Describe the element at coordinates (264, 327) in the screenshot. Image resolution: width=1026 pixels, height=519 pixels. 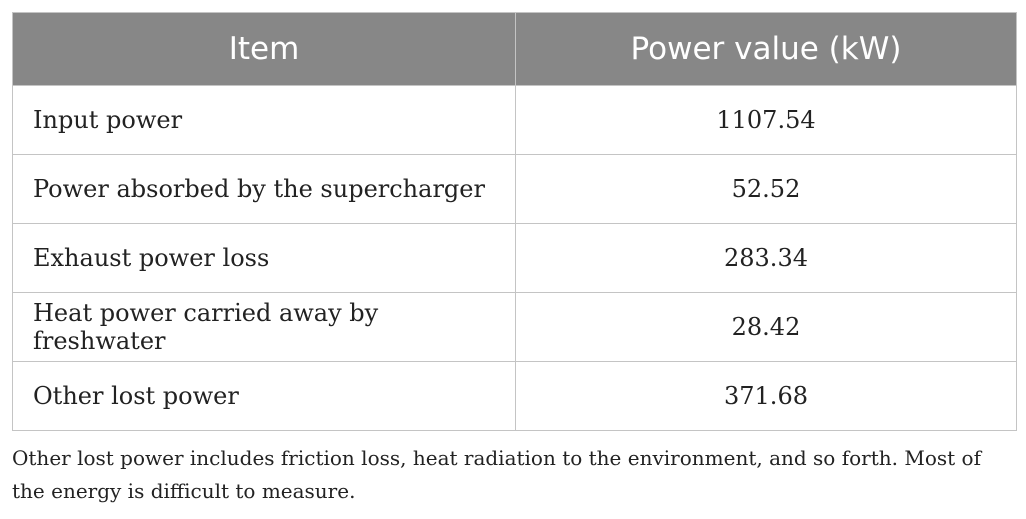
I see `row-item-label: Heat power carried away by freshwater` at that location.